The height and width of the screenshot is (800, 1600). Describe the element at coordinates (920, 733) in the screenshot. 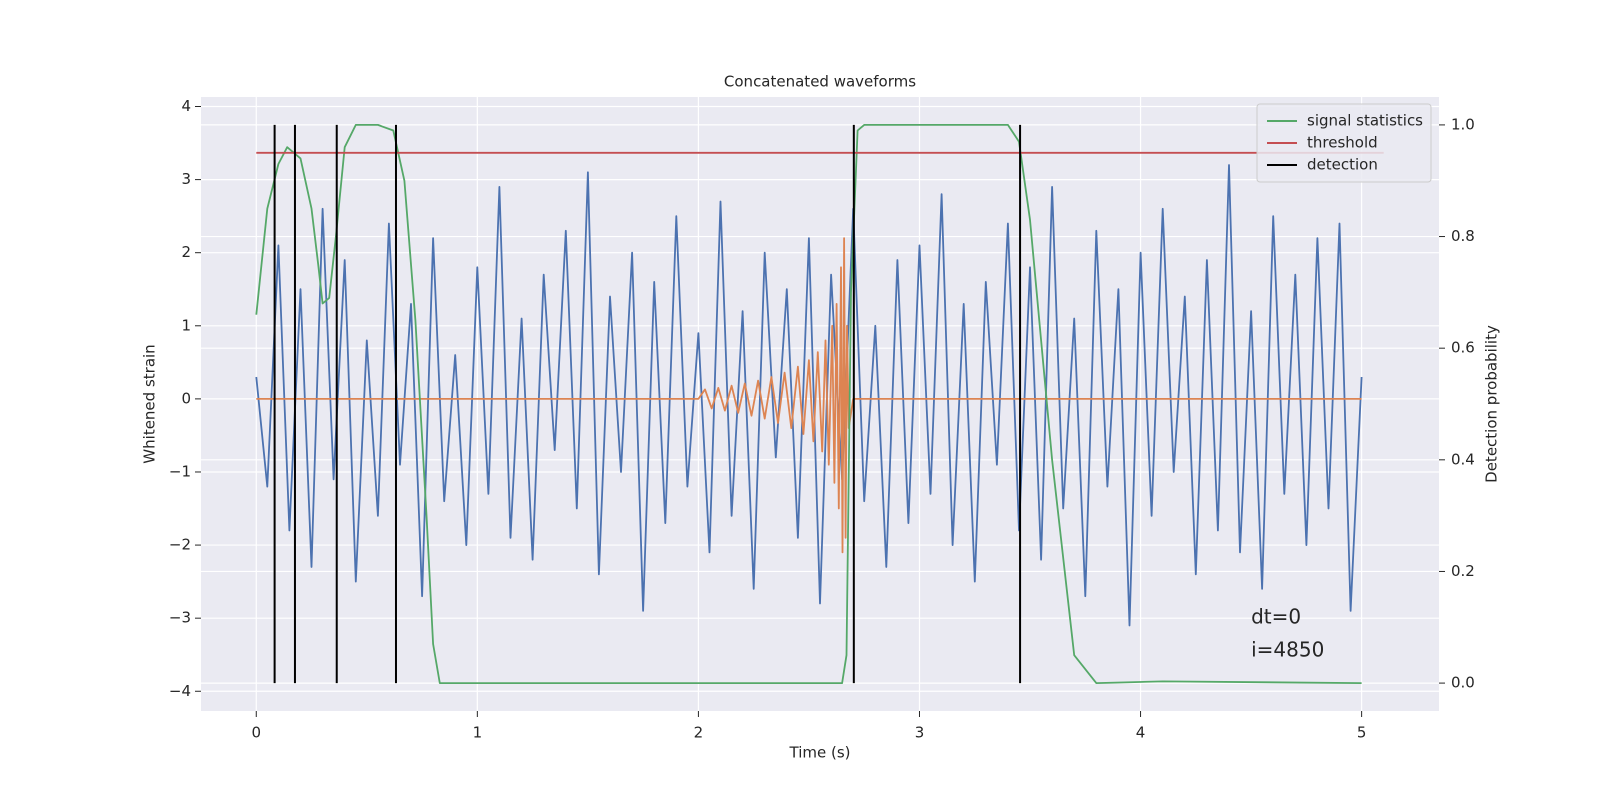

I see `x-tick-label: 3` at that location.